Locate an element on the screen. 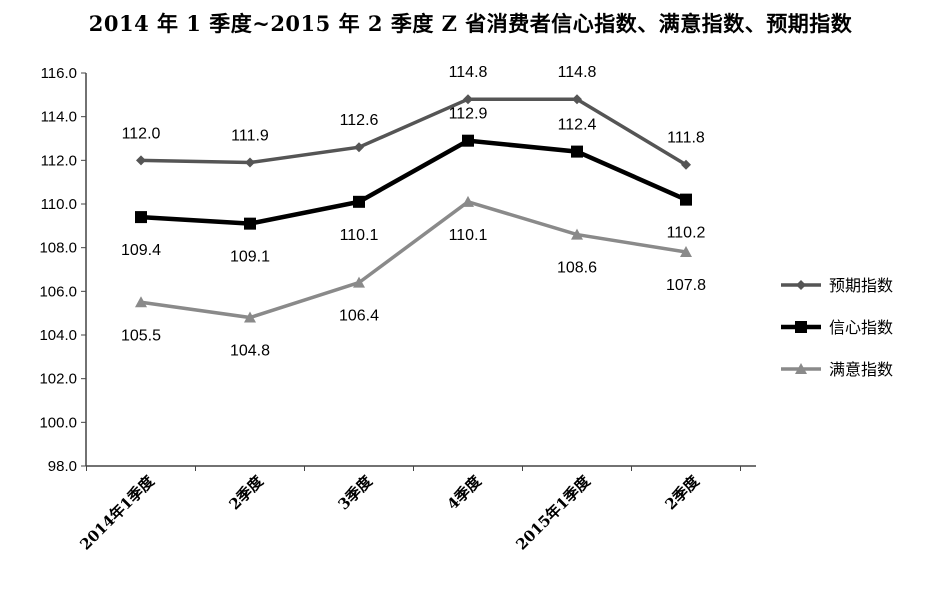 This screenshot has height=599, width=941. y-tick-label: 108.0 is located at coordinates (58, 248).